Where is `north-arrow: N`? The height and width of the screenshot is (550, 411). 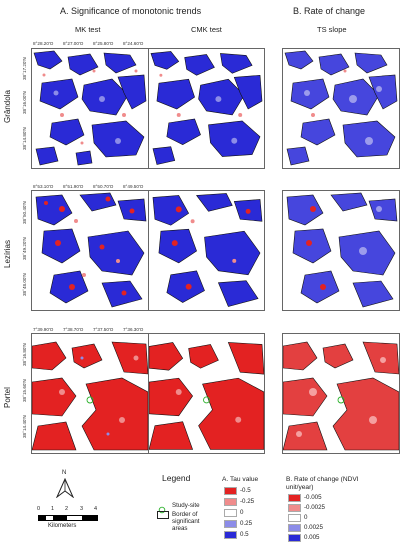 north-arrow: N is located at coordinates (65, 485).